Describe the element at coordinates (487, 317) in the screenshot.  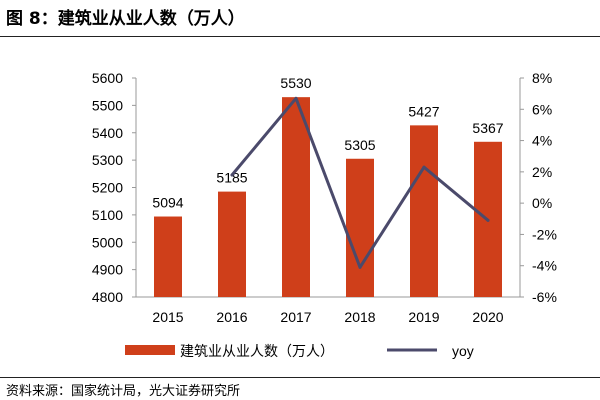
I see `x-tick-label: 2020` at that location.